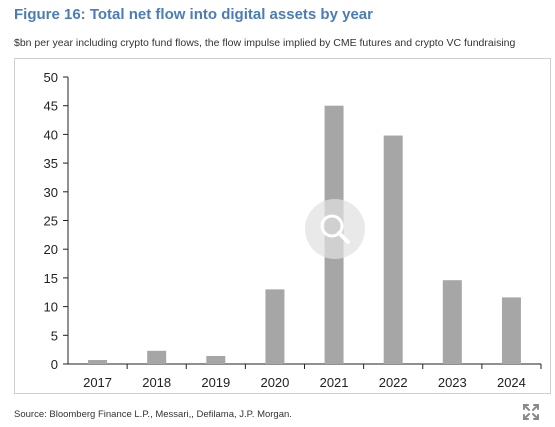 This screenshot has height=427, width=555. What do you see at coordinates (54, 335) in the screenshot?
I see `y-tick-label: 5` at bounding box center [54, 335].